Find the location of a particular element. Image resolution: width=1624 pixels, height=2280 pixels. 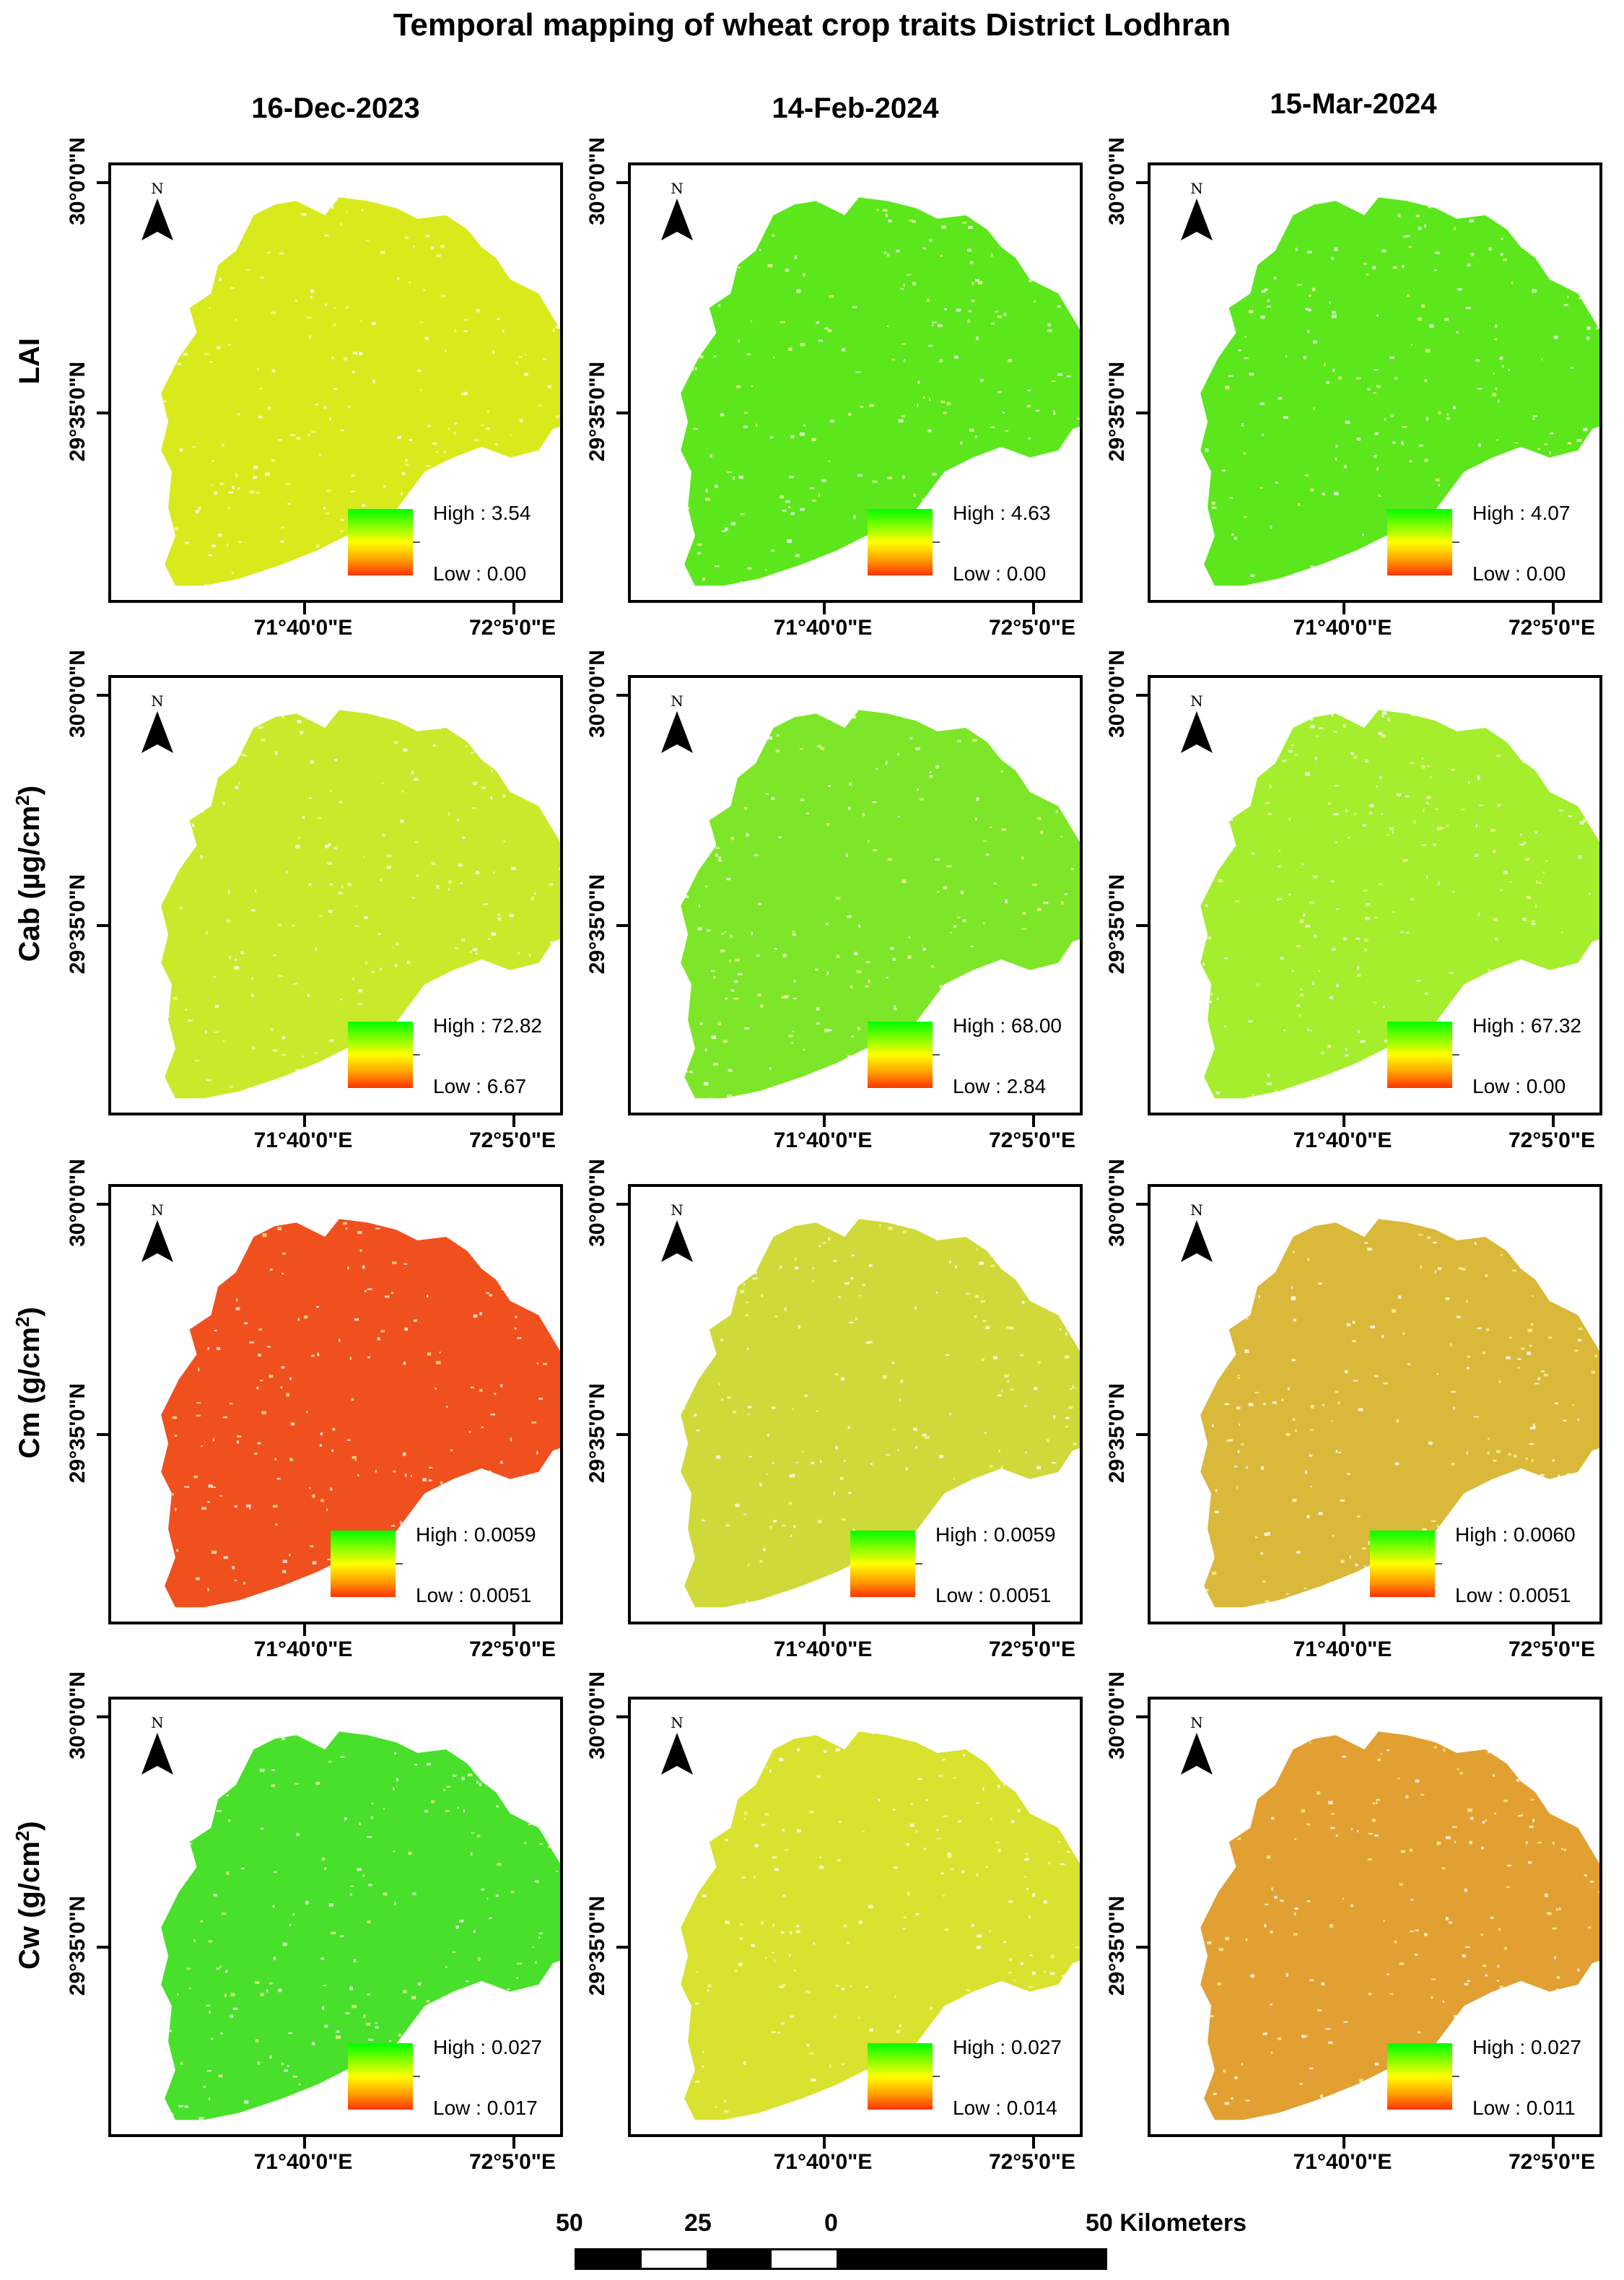

lon-label: 72°5'0"E is located at coordinates (512, 628).